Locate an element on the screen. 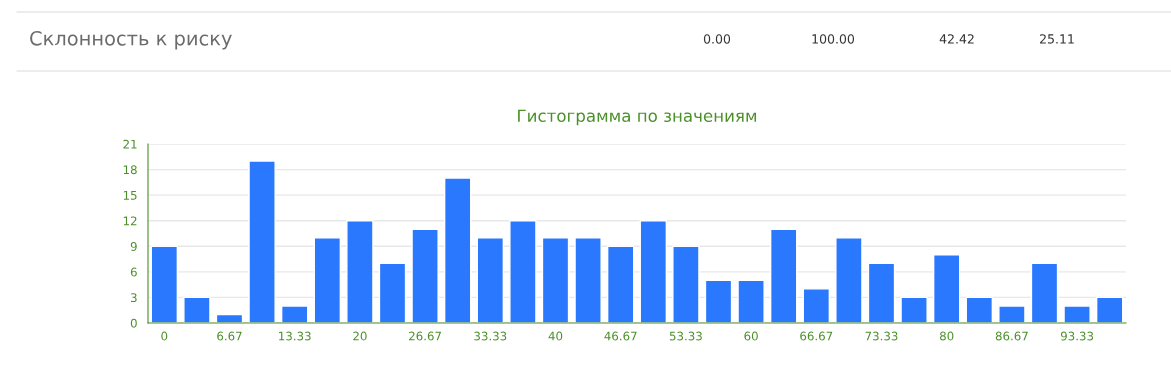 Image resolution: width=1171 pixels, height=366 pixels. x-tick-label: 53.33 is located at coordinates (685, 336).